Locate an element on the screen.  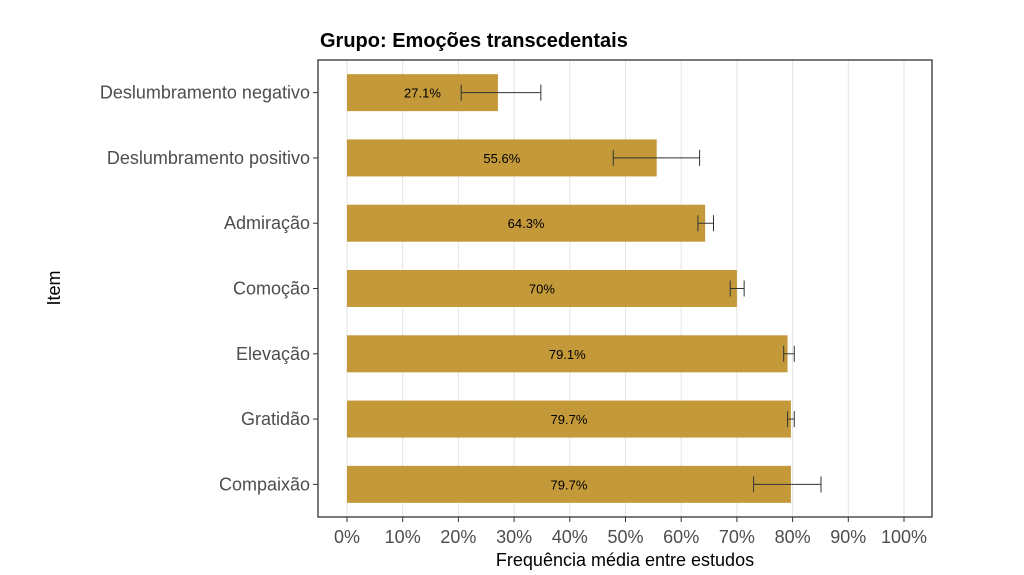
x-tick-label: 20% is located at coordinates (458, 537).